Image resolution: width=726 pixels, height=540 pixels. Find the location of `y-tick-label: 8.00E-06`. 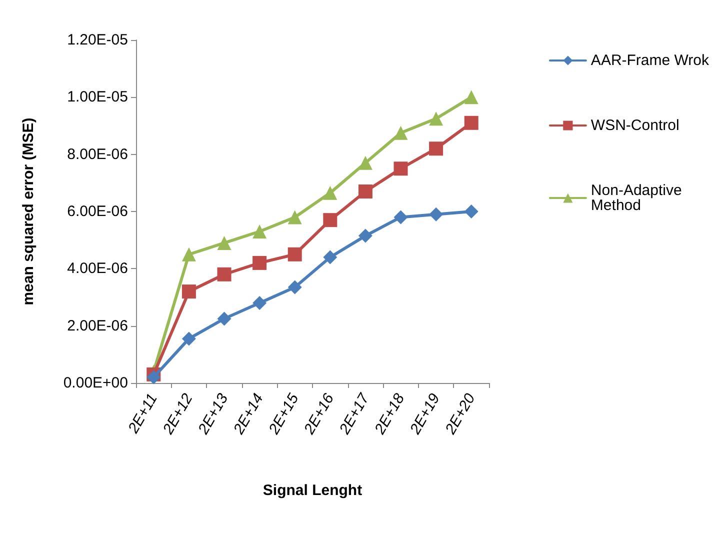

y-tick-label: 8.00E-06 is located at coordinates (97, 154).